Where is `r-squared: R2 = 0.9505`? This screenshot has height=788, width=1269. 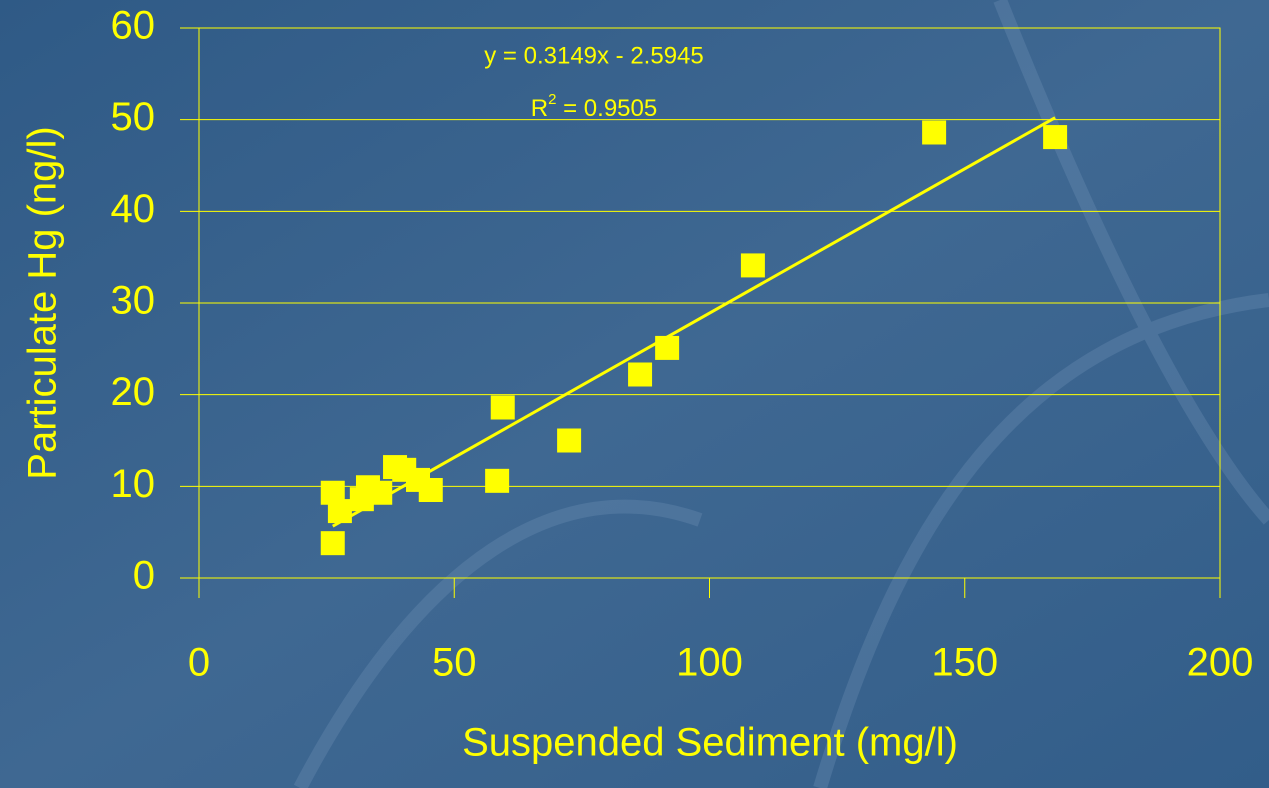
r-squared: R2 = 0.9505 is located at coordinates (594, 106).